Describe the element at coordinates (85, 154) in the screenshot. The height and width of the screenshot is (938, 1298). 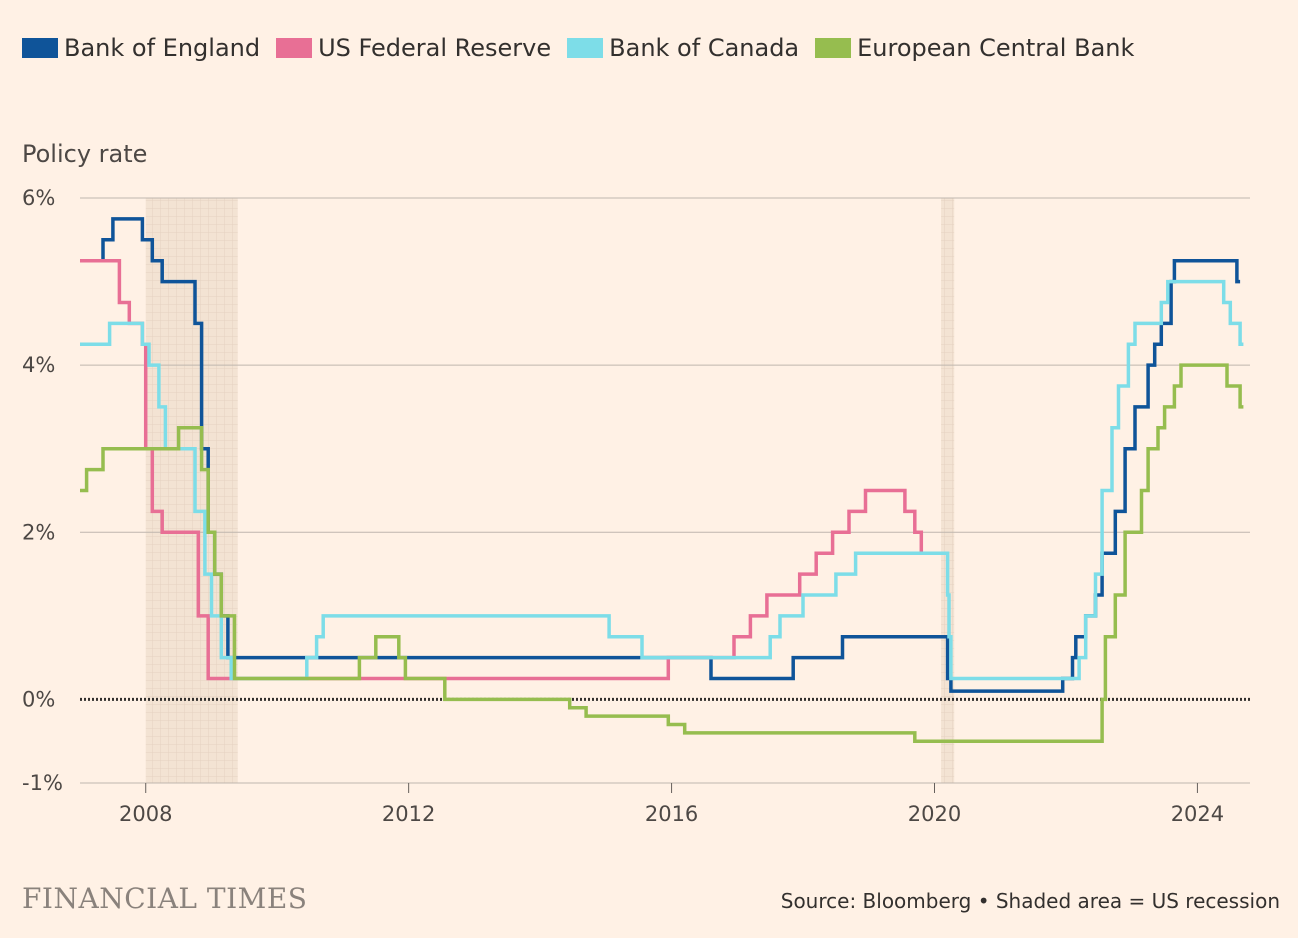
I see `y-axis-title: Policy rate` at that location.